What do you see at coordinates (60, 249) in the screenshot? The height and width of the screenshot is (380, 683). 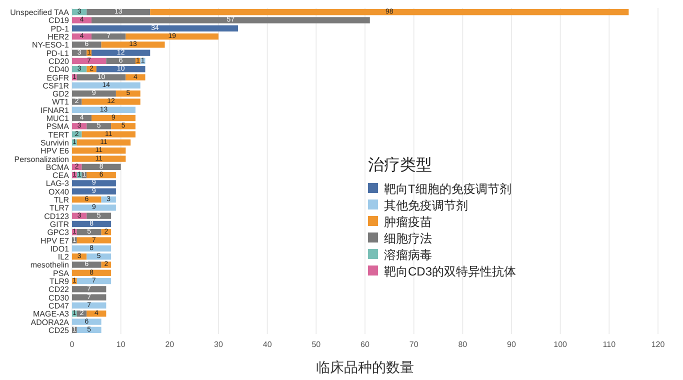 I see `y-tick-label: IDO1` at bounding box center [60, 249].